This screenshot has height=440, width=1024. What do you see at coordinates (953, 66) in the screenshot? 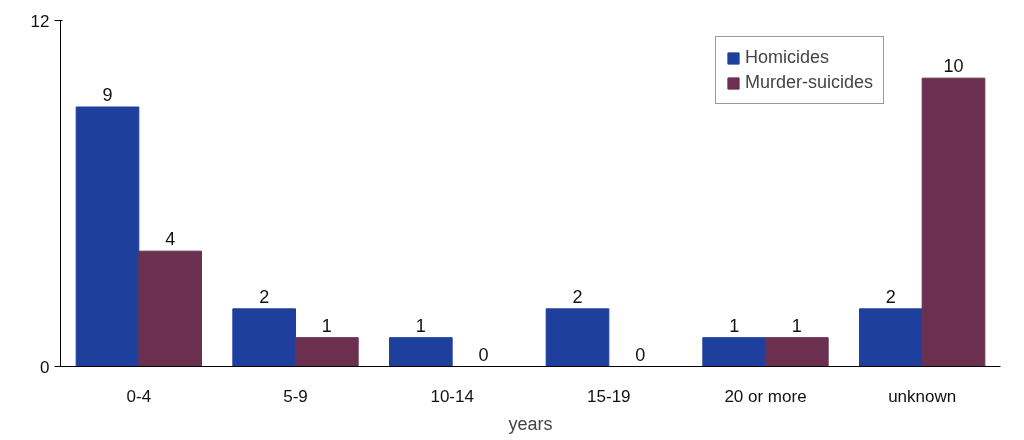
I see `data-label: 10` at bounding box center [953, 66].